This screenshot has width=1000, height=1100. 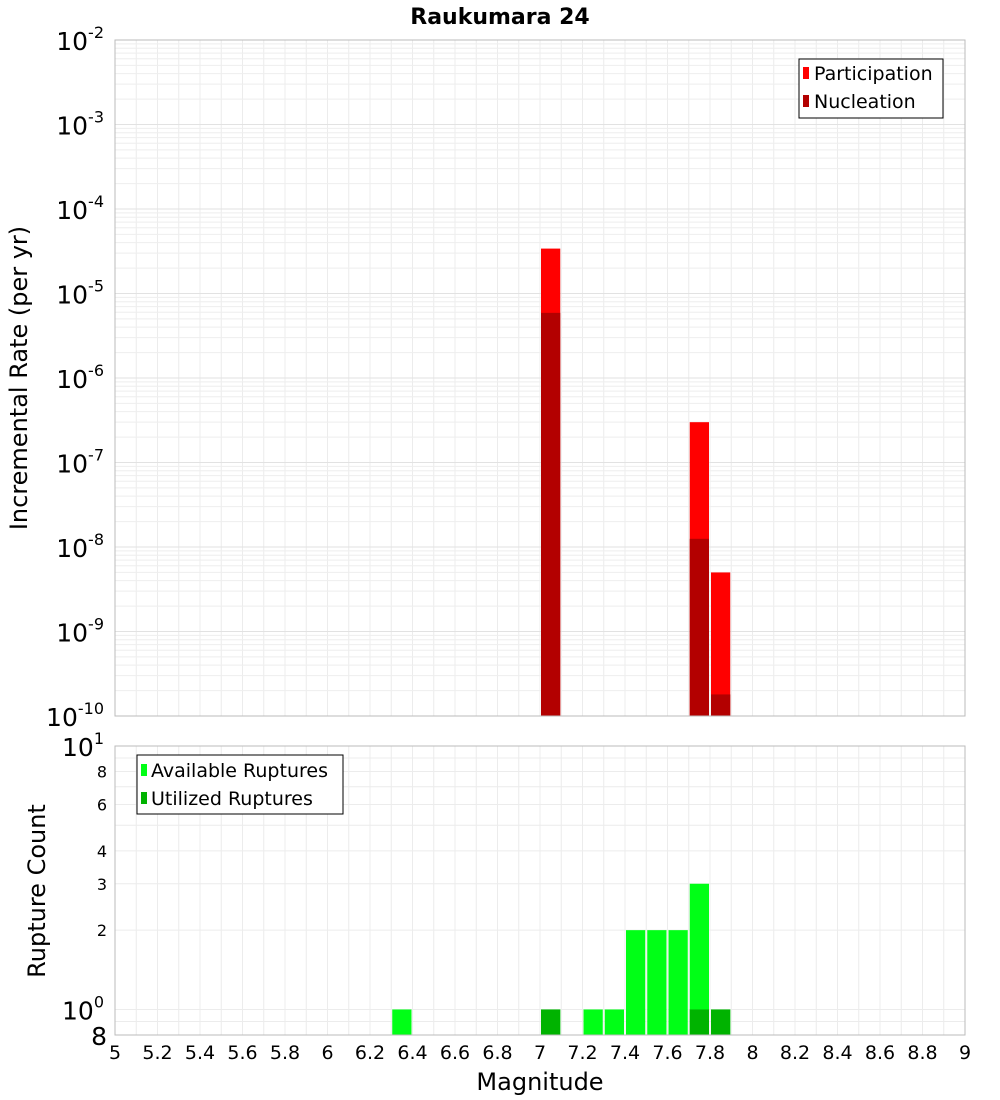 I want to click on x-tick-label: 7, so click(x=540, y=1053).